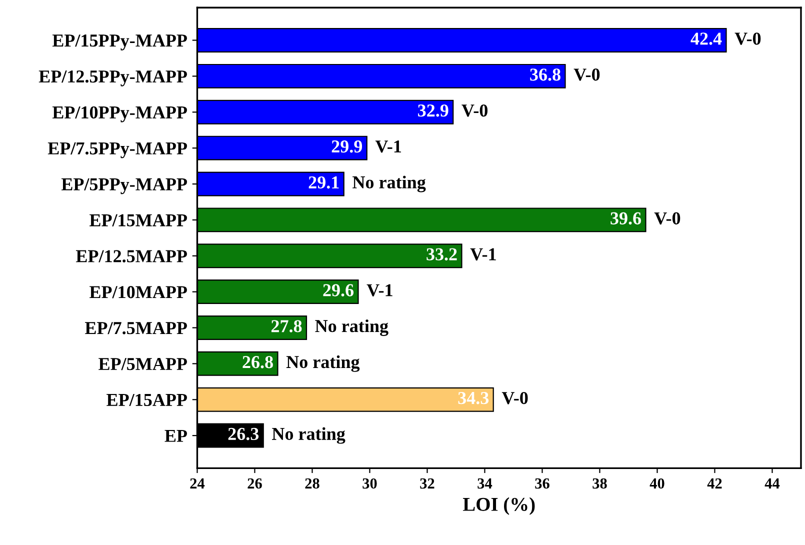 The height and width of the screenshot is (545, 805). I want to click on x-tick-label: 28, so click(312, 483).